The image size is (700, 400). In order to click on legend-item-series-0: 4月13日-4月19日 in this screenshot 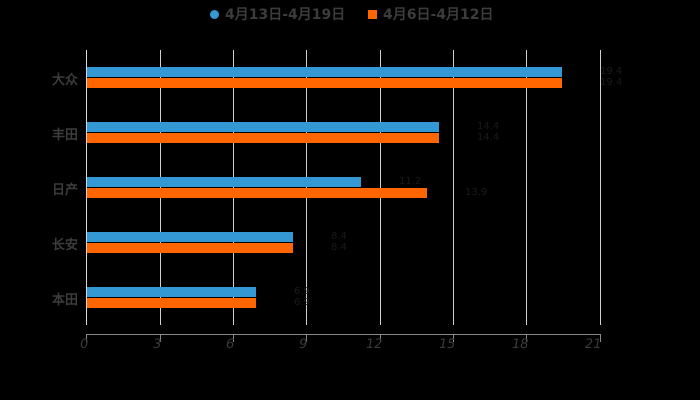, I will do `click(277, 14)`.